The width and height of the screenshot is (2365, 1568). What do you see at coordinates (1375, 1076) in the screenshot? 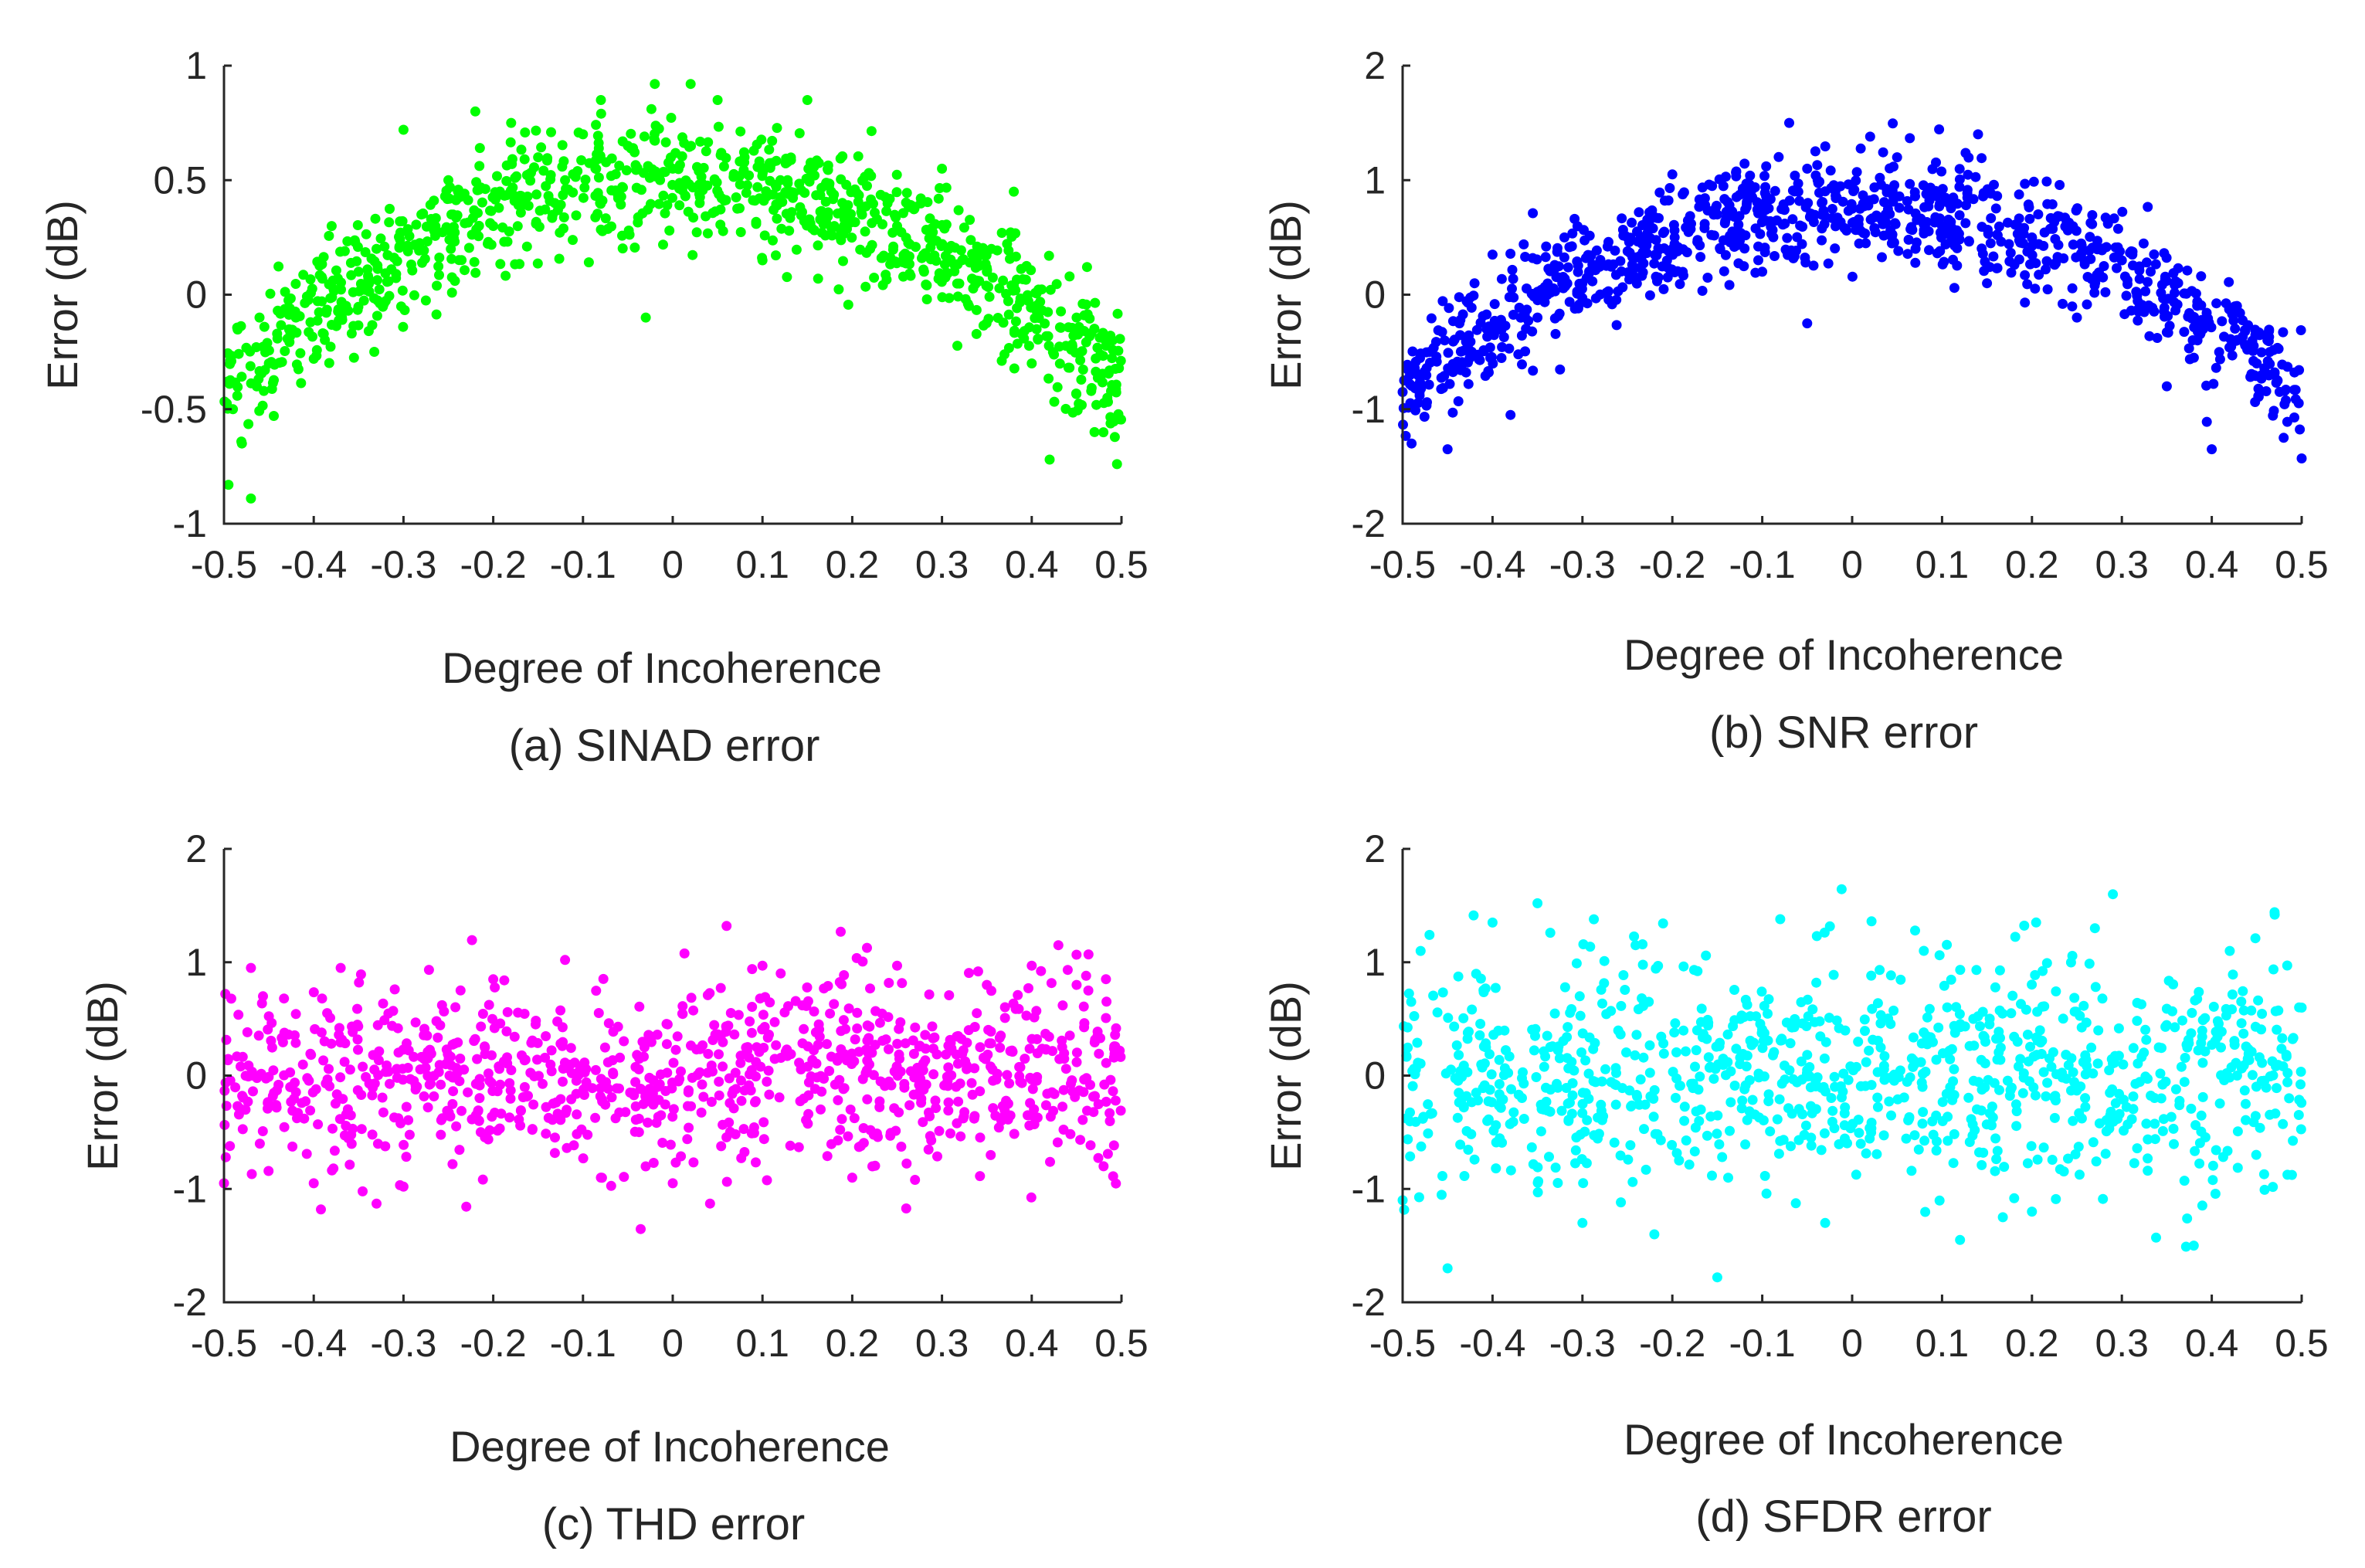
I see `y-tick-label: 0` at bounding box center [1375, 1076].